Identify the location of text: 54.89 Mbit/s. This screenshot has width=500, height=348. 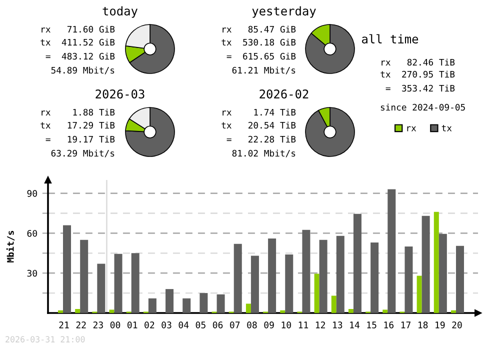
(82, 70).